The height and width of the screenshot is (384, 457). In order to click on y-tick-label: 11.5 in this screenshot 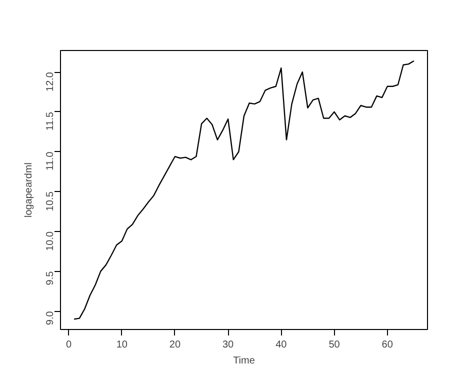, I will do `click(50, 121)`.